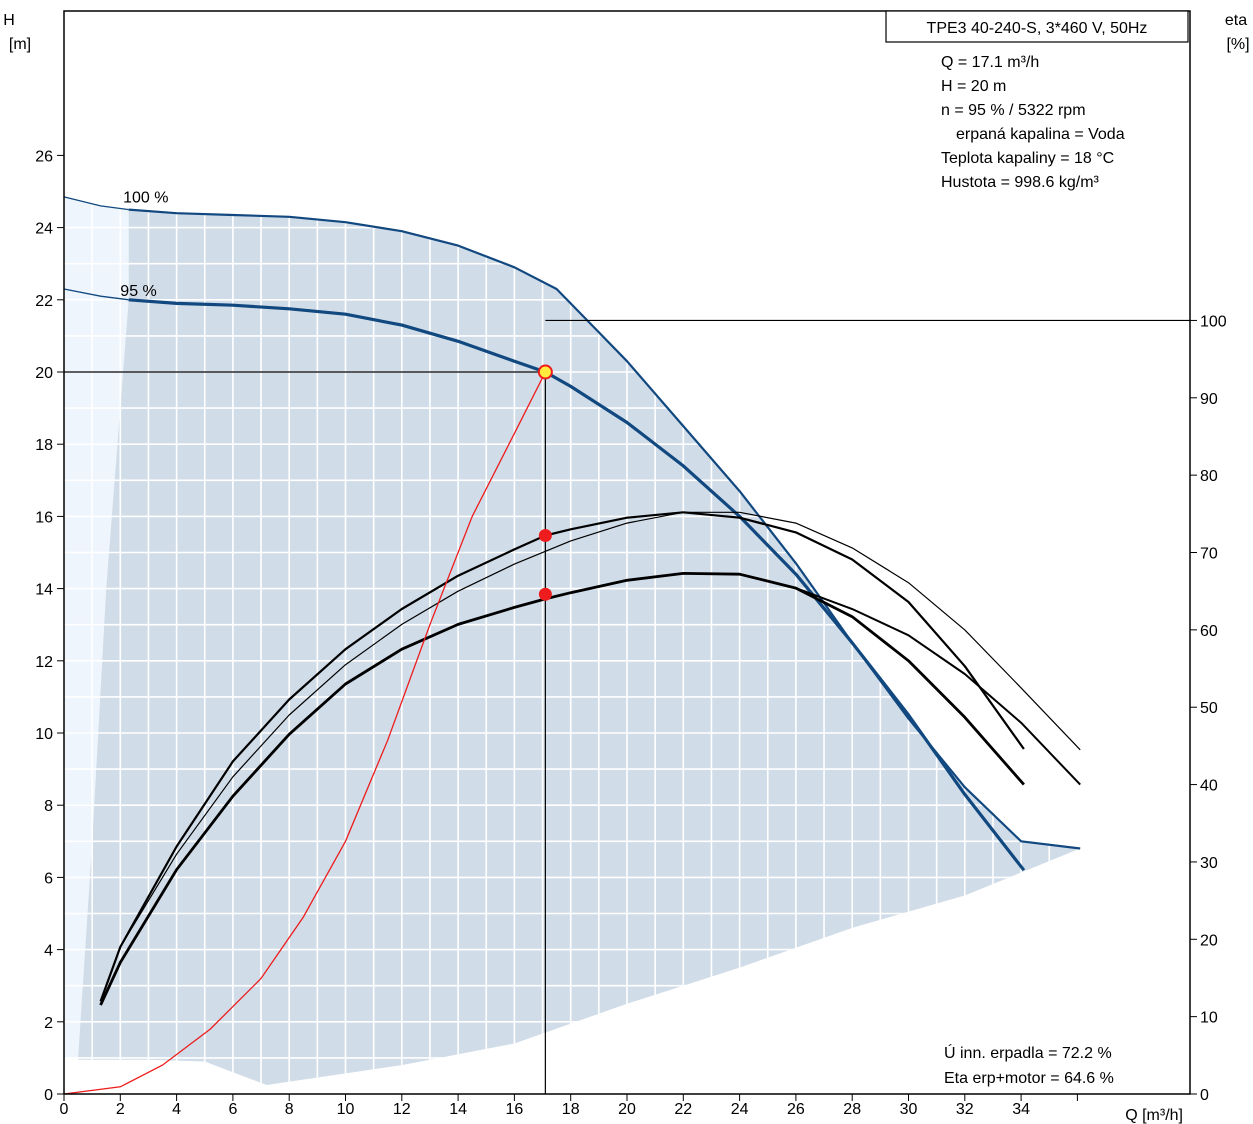 The image size is (1253, 1124). What do you see at coordinates (1021, 1109) in the screenshot?
I see `x-tick-label: 34` at bounding box center [1021, 1109].